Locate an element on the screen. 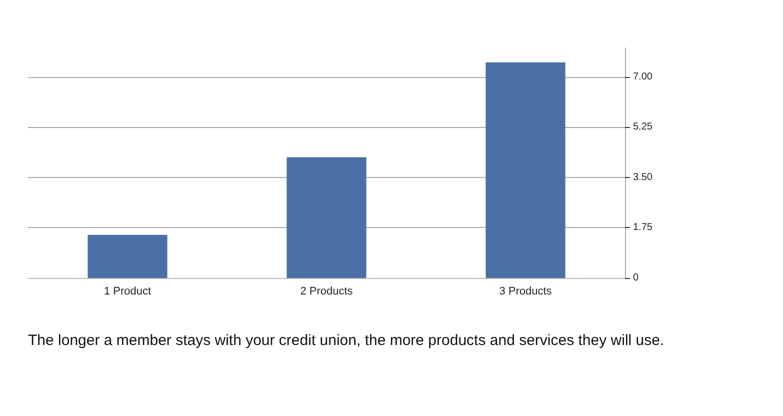 The image size is (783, 416). x-tick-label: 3 Products is located at coordinates (525, 292).